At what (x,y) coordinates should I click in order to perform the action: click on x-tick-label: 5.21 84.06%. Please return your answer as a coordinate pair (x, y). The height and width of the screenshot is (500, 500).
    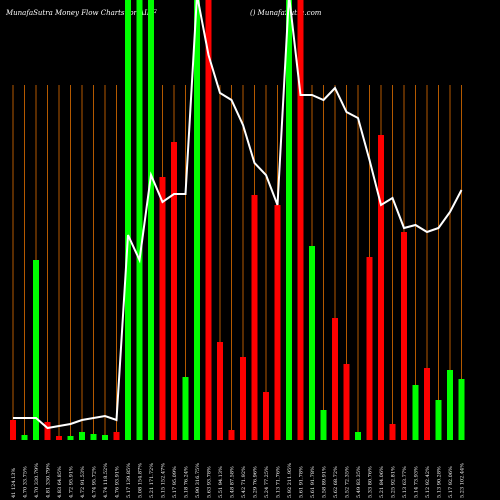
    Looking at the image, I should click on (382, 482).